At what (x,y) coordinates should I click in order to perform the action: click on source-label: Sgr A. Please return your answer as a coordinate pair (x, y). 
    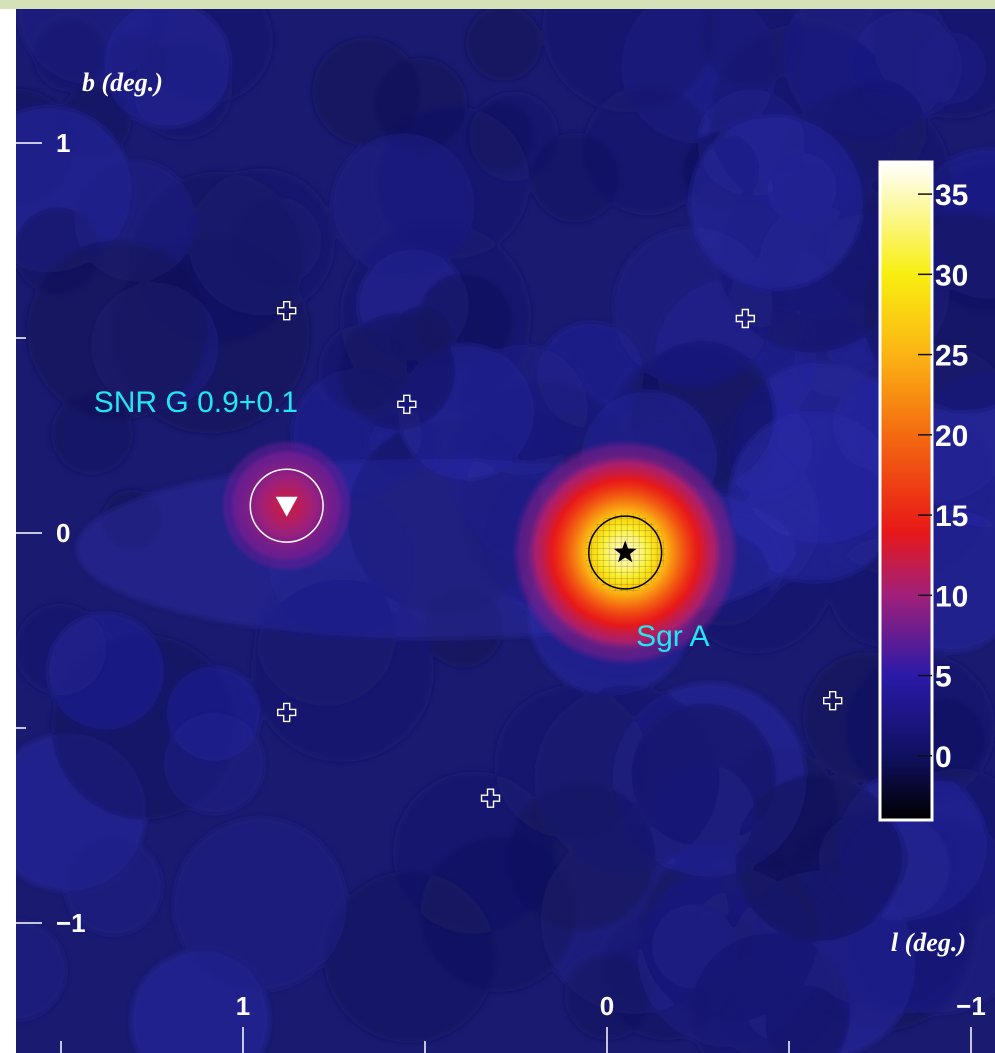
    Looking at the image, I should click on (672, 636).